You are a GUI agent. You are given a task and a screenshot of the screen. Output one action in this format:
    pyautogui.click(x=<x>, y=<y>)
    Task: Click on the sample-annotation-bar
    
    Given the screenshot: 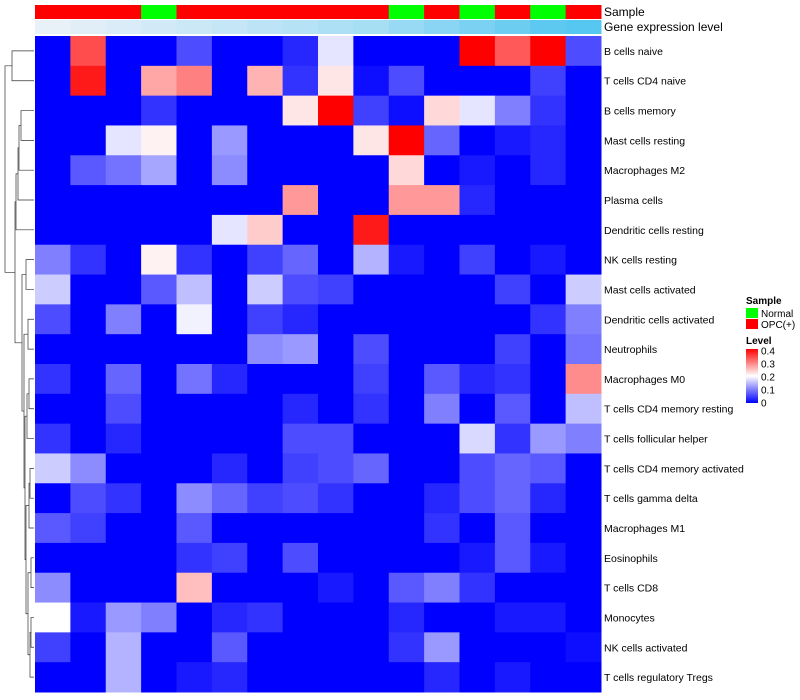 What is the action you would take?
    pyautogui.click(x=318, y=12)
    